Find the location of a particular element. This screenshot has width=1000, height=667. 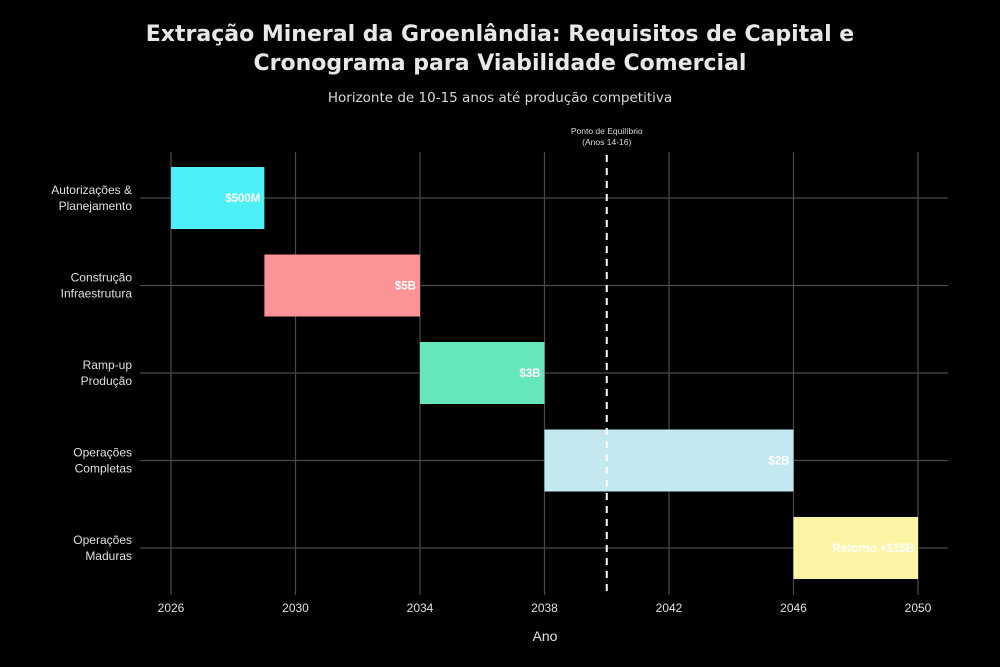

y-axis-category-label: Produção is located at coordinates (107, 381).